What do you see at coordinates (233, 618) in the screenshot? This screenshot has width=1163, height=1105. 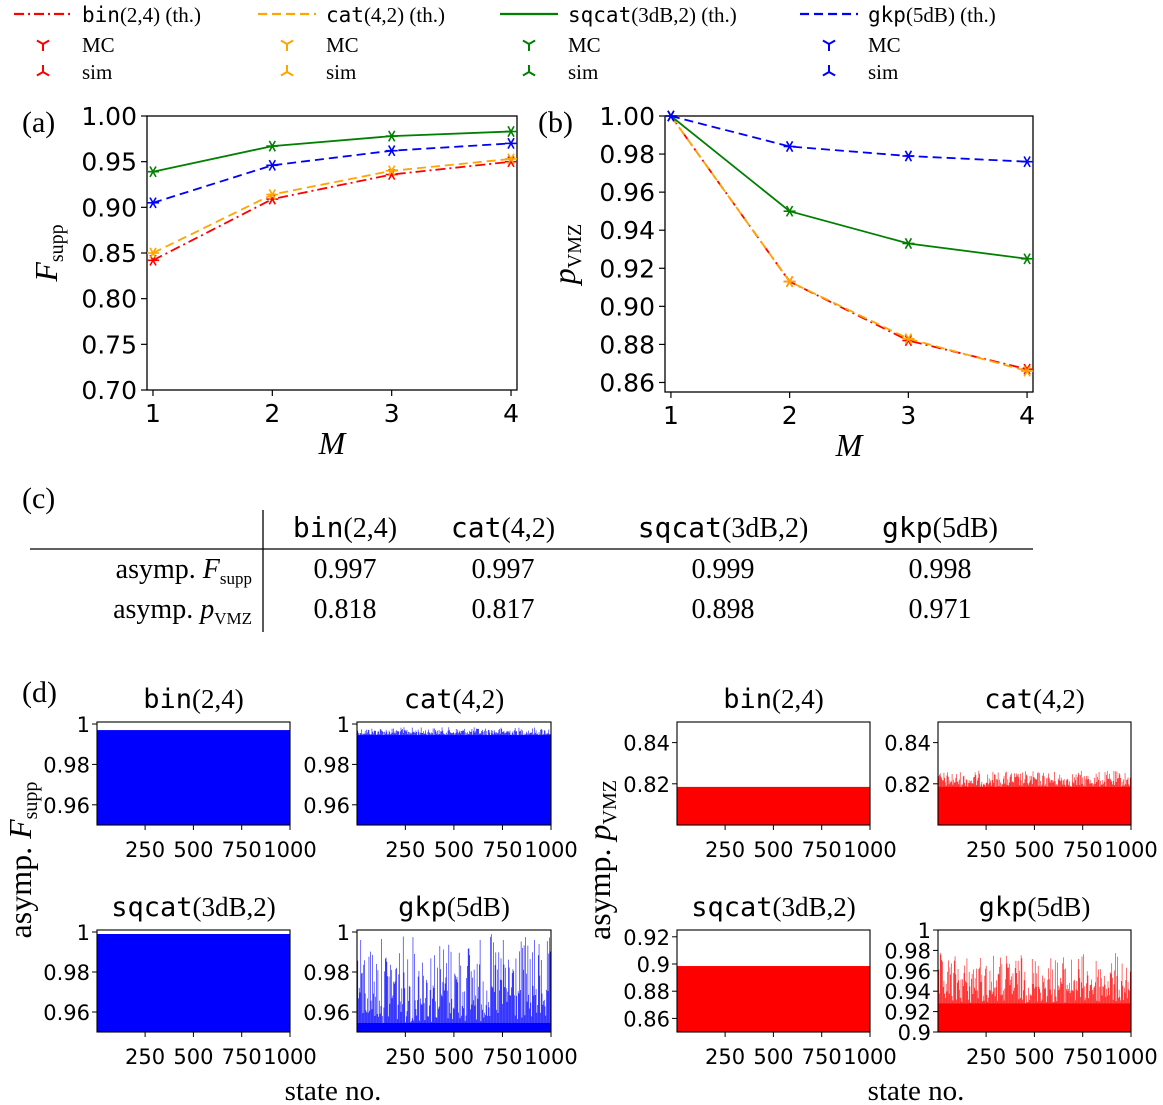 I see `table-row-label-1-subscript: VMZ` at bounding box center [233, 618].